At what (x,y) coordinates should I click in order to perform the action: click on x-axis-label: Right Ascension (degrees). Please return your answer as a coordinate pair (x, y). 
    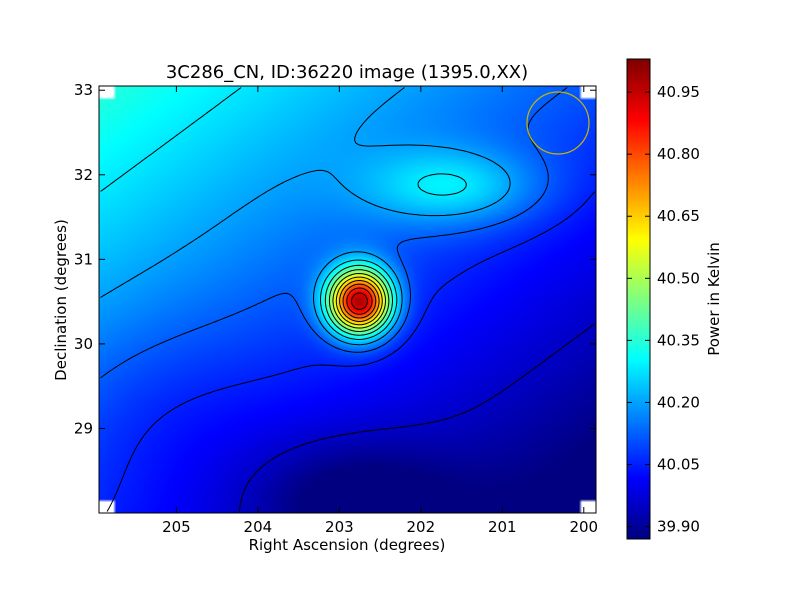
    Looking at the image, I should click on (347, 545).